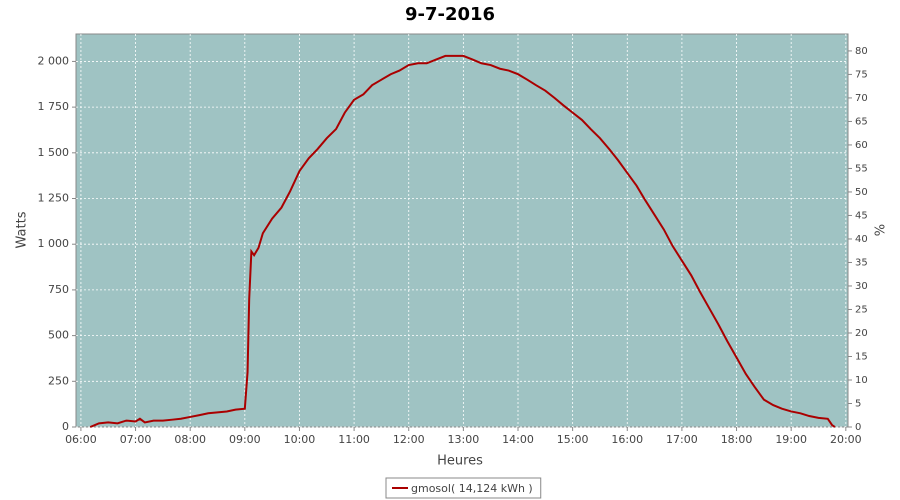 This screenshot has width=900, height=500. I want to click on x-tick-label: 16:00, so click(627, 439).